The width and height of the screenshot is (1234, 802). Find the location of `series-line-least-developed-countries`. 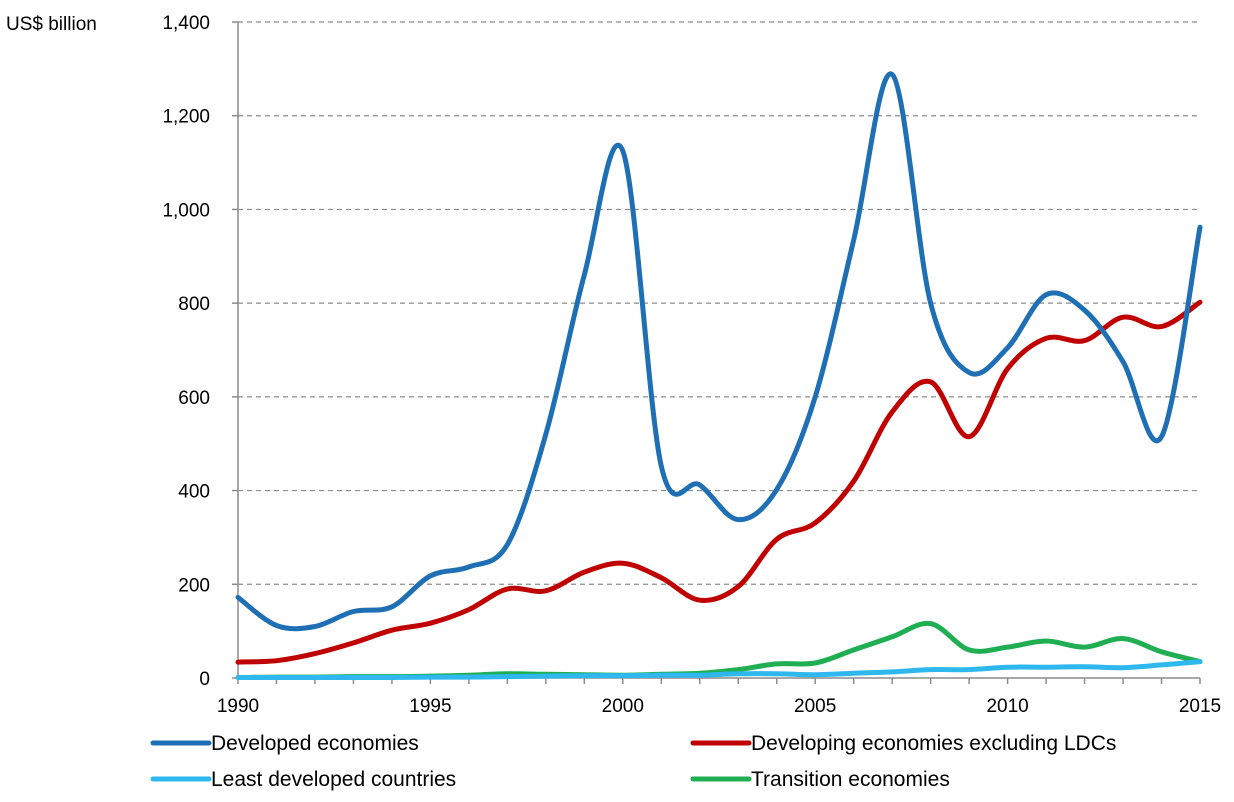

series-line-least-developed-countries is located at coordinates (719, 670).